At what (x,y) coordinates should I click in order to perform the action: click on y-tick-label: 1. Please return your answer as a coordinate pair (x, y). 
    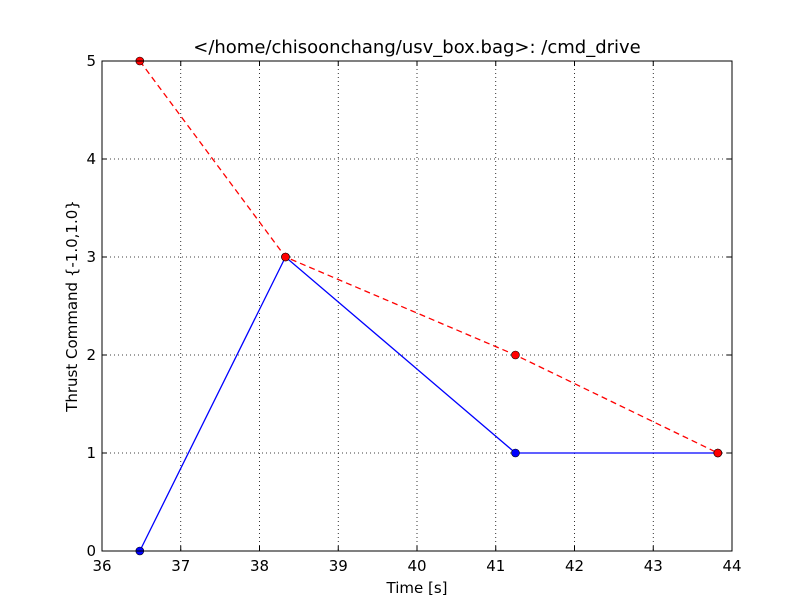
    Looking at the image, I should click on (91, 453).